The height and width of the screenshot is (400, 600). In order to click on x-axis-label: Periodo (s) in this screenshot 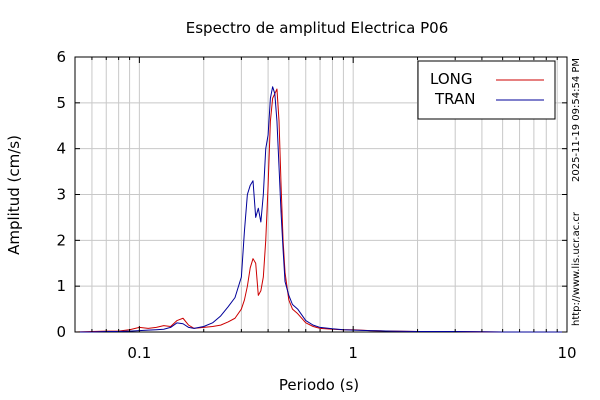, I will do `click(319, 385)`.